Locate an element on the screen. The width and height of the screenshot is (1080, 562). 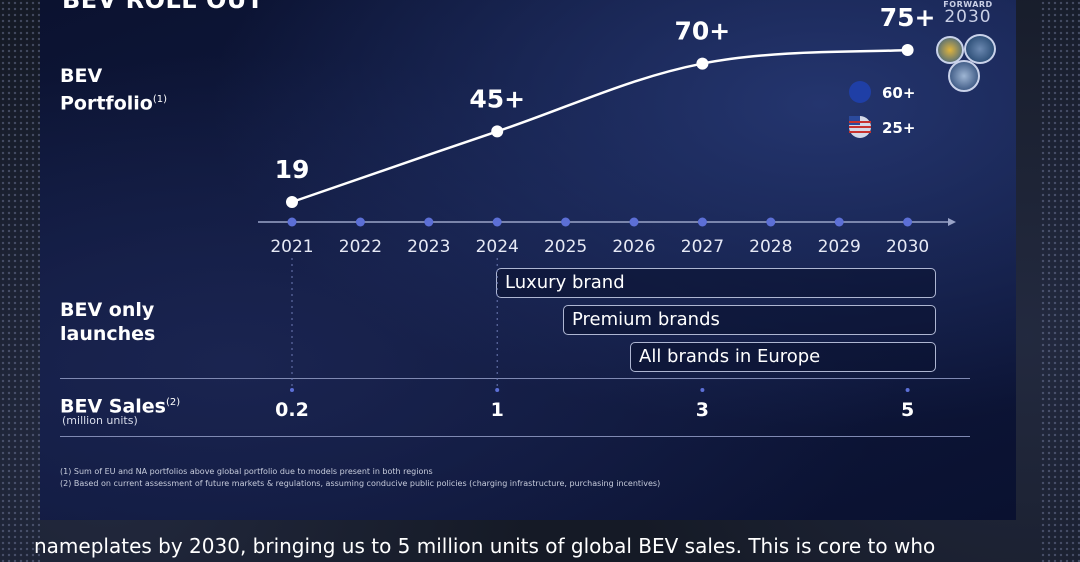
portfolio-value-label: 19 is located at coordinates (292, 169).